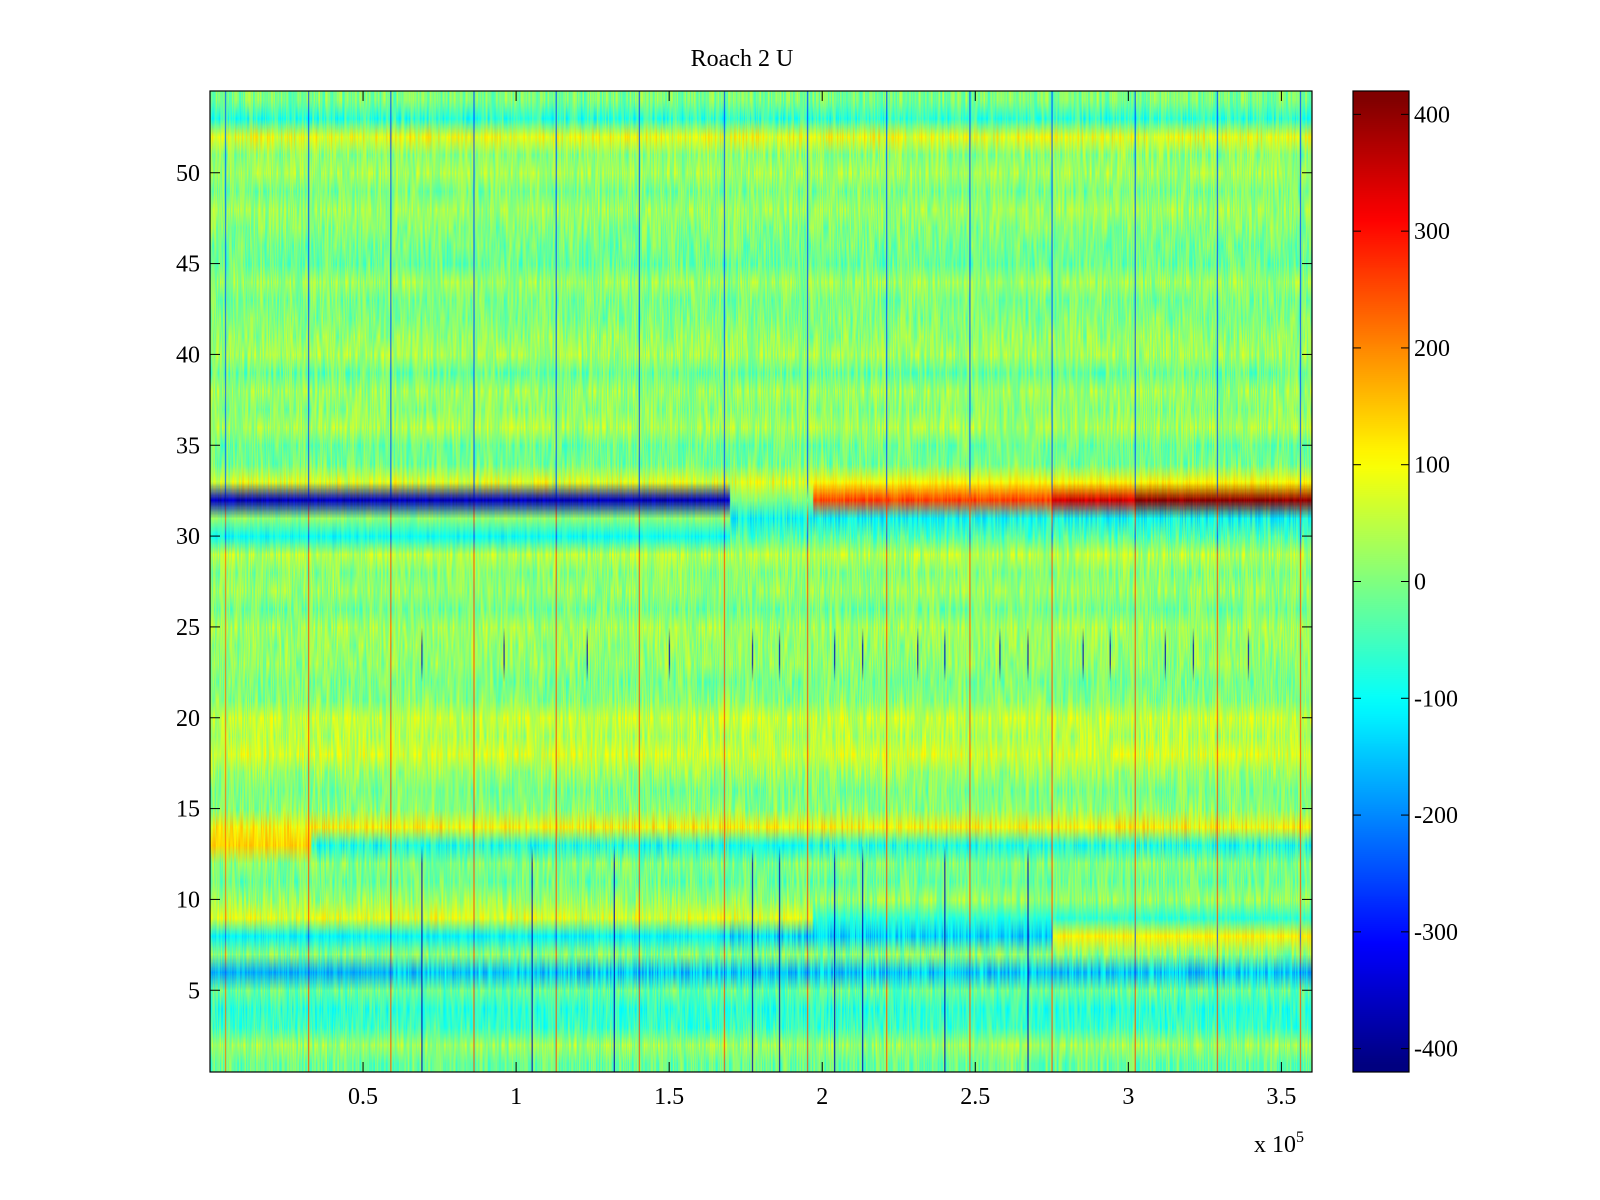  Describe the element at coordinates (1432, 349) in the screenshot. I see `colorbar-tick-label: 200` at that location.